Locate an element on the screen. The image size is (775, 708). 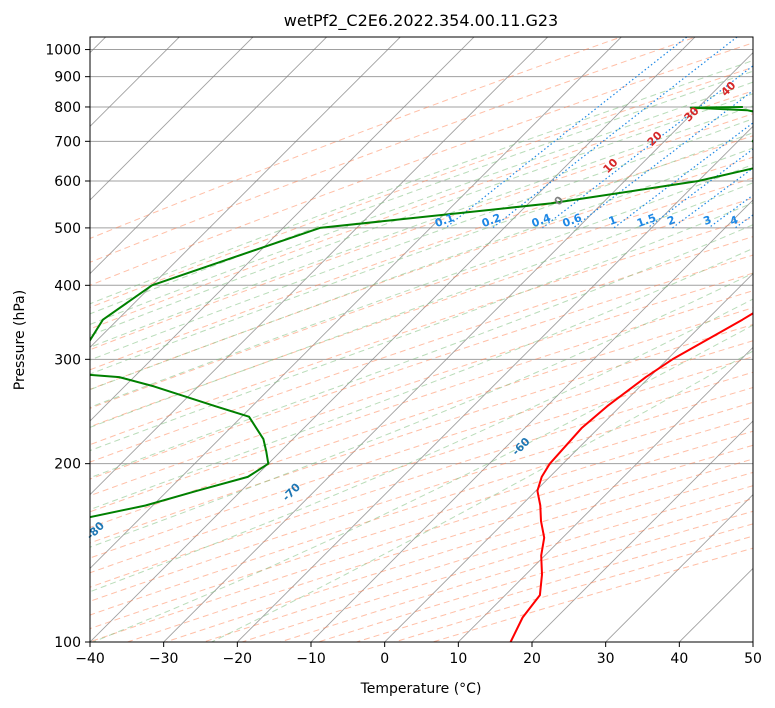
mixing-ratio-label: 0.2 is located at coordinates (491, 220).